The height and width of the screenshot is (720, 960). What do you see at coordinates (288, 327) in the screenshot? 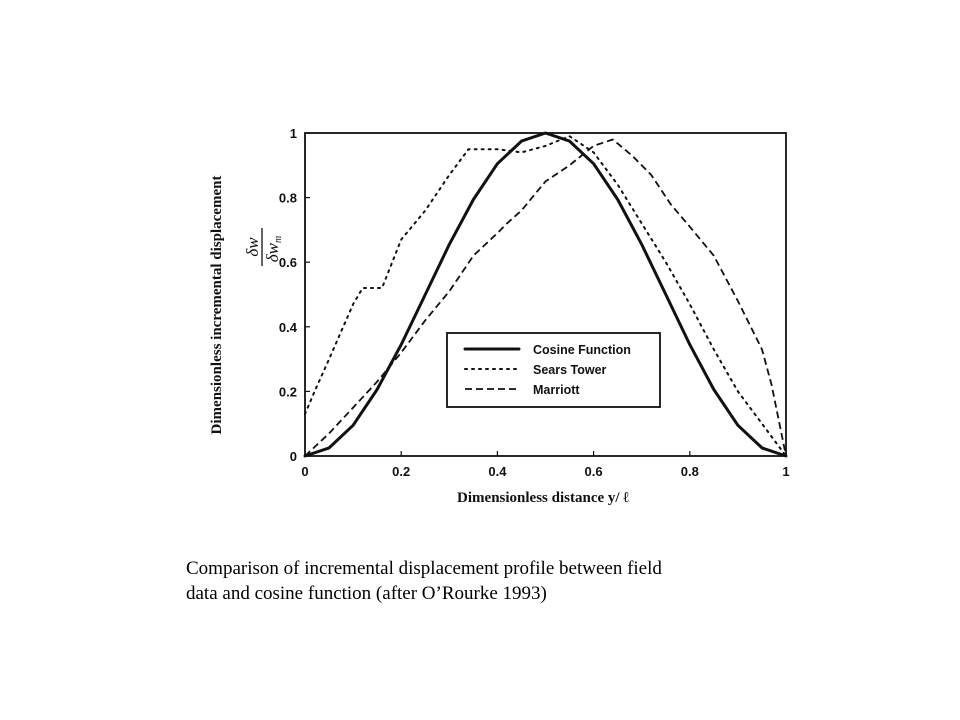
I see `y-tick-label: 0.4` at bounding box center [288, 327].